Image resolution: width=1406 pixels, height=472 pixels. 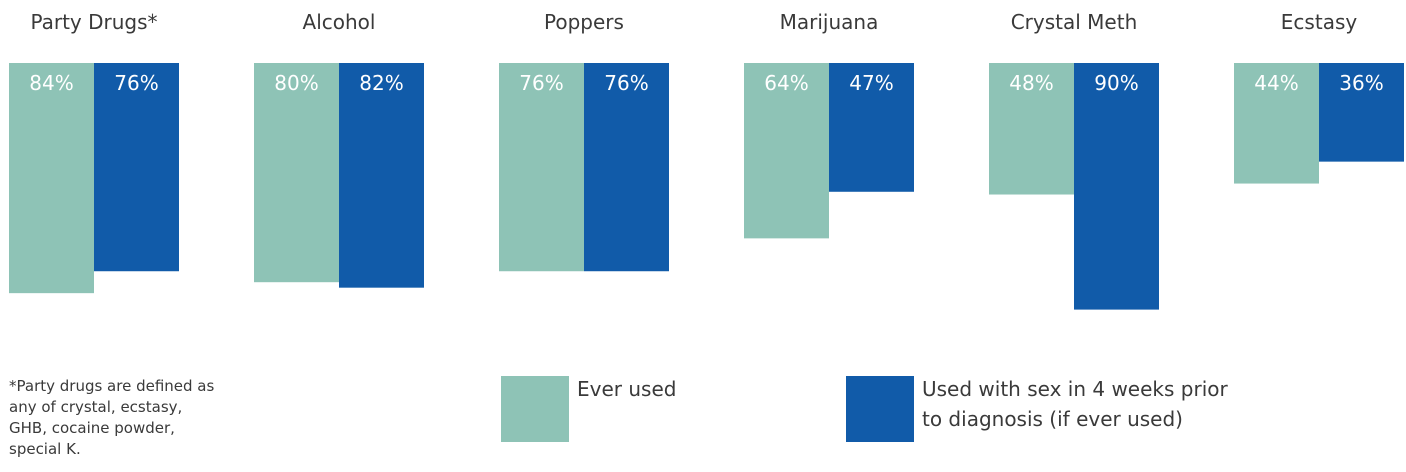 I want to click on category-label: Poppers, so click(x=584, y=22).